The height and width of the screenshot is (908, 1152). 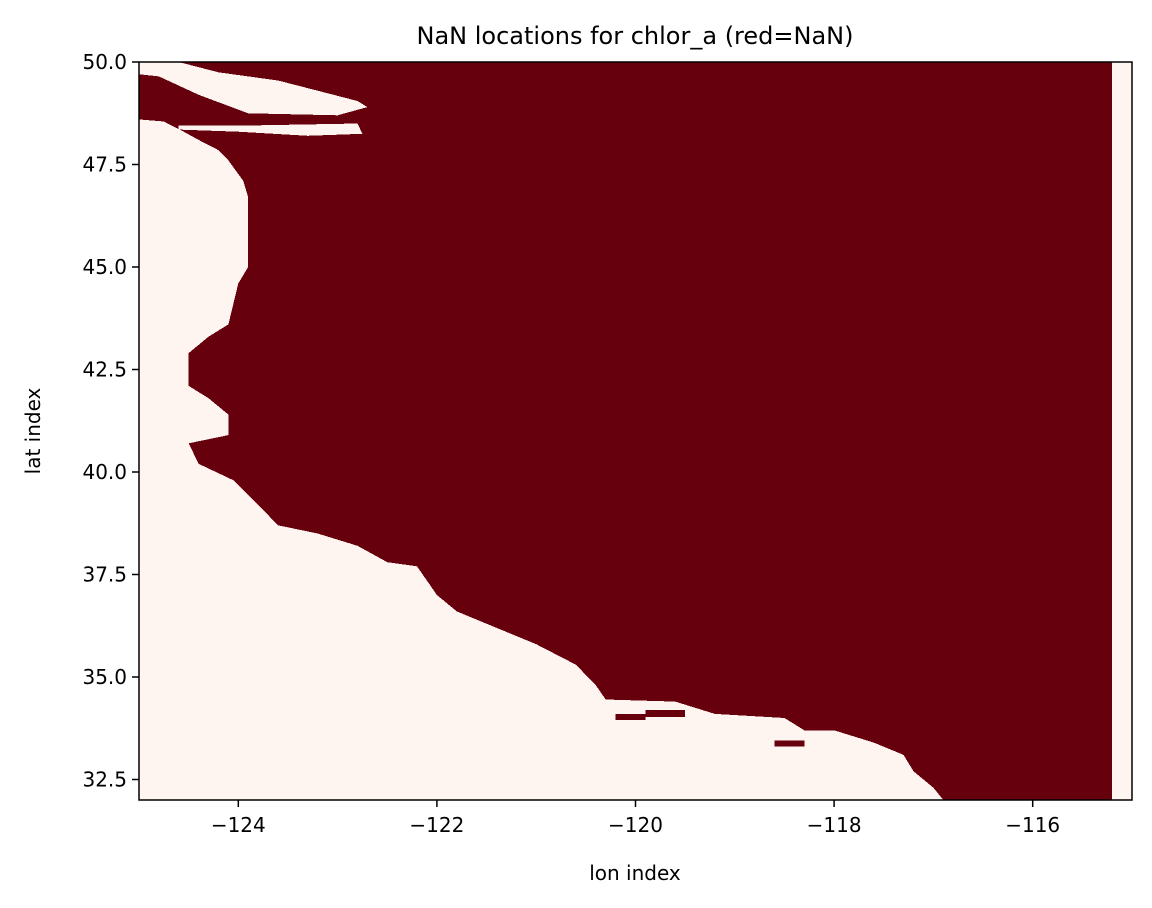 What do you see at coordinates (33, 430) in the screenshot?
I see `y-axis-label: lat index` at bounding box center [33, 430].